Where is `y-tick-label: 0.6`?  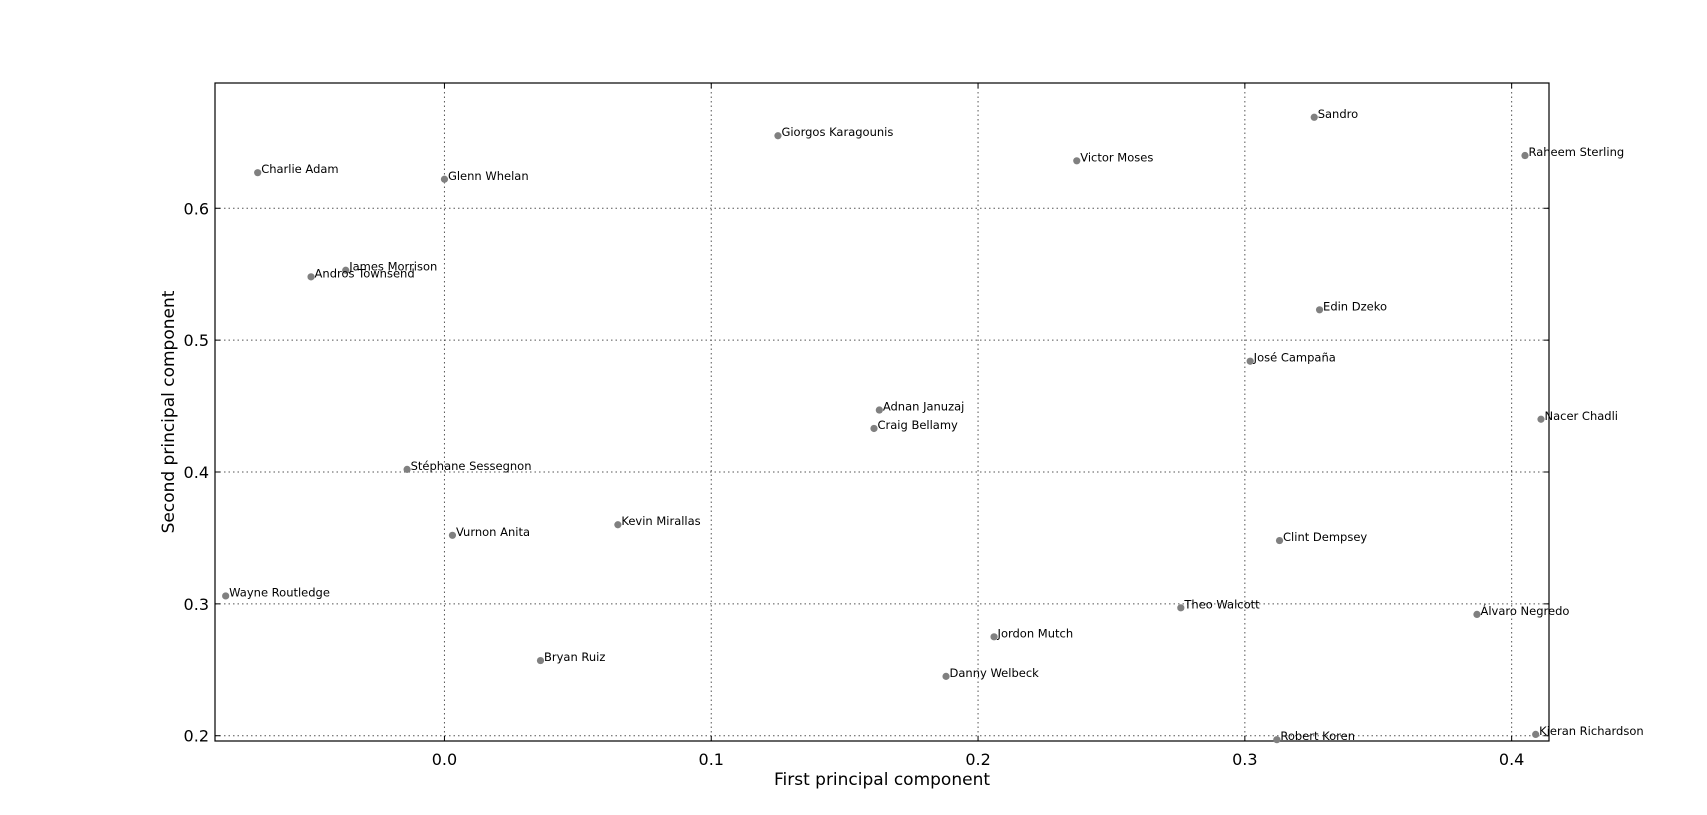 y-tick-label: 0.6 is located at coordinates (196, 208).